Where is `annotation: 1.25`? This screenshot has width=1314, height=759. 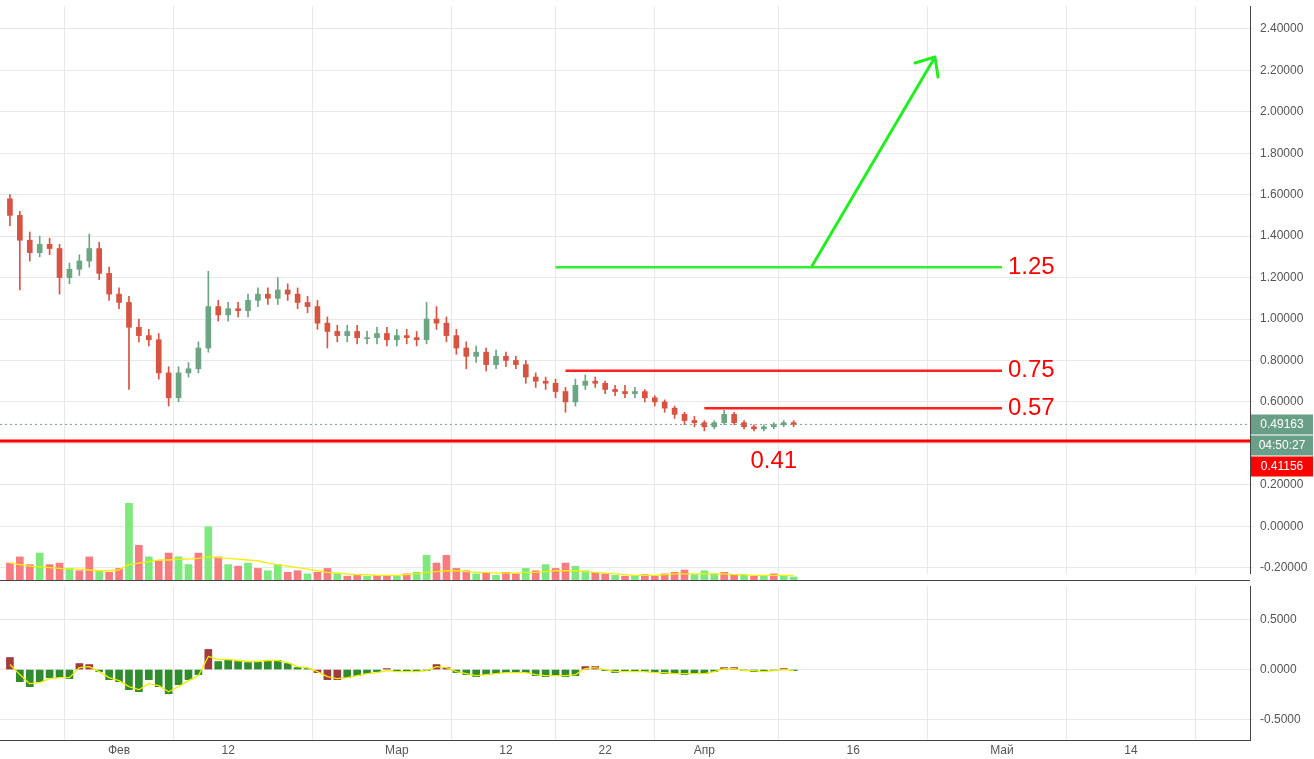 annotation: 1.25 is located at coordinates (1031, 265).